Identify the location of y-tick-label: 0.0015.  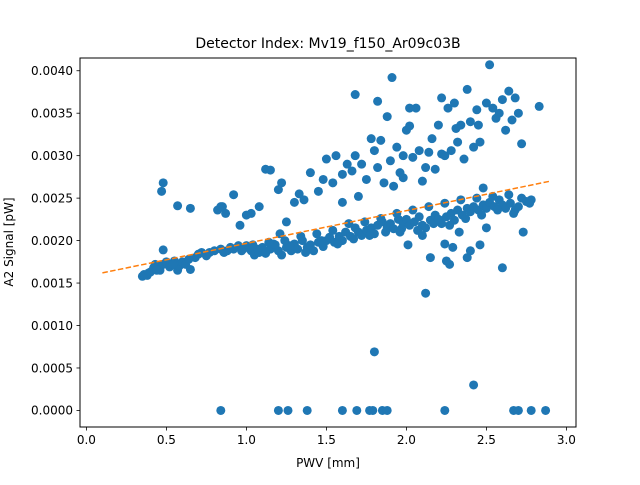
(52, 283).